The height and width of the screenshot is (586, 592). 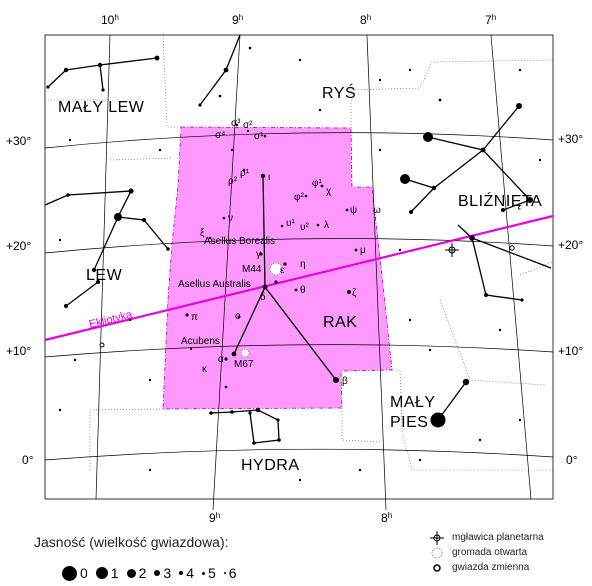 I want to click on constellation-label-leo-minor: MAŁY LEW, so click(x=101, y=107).